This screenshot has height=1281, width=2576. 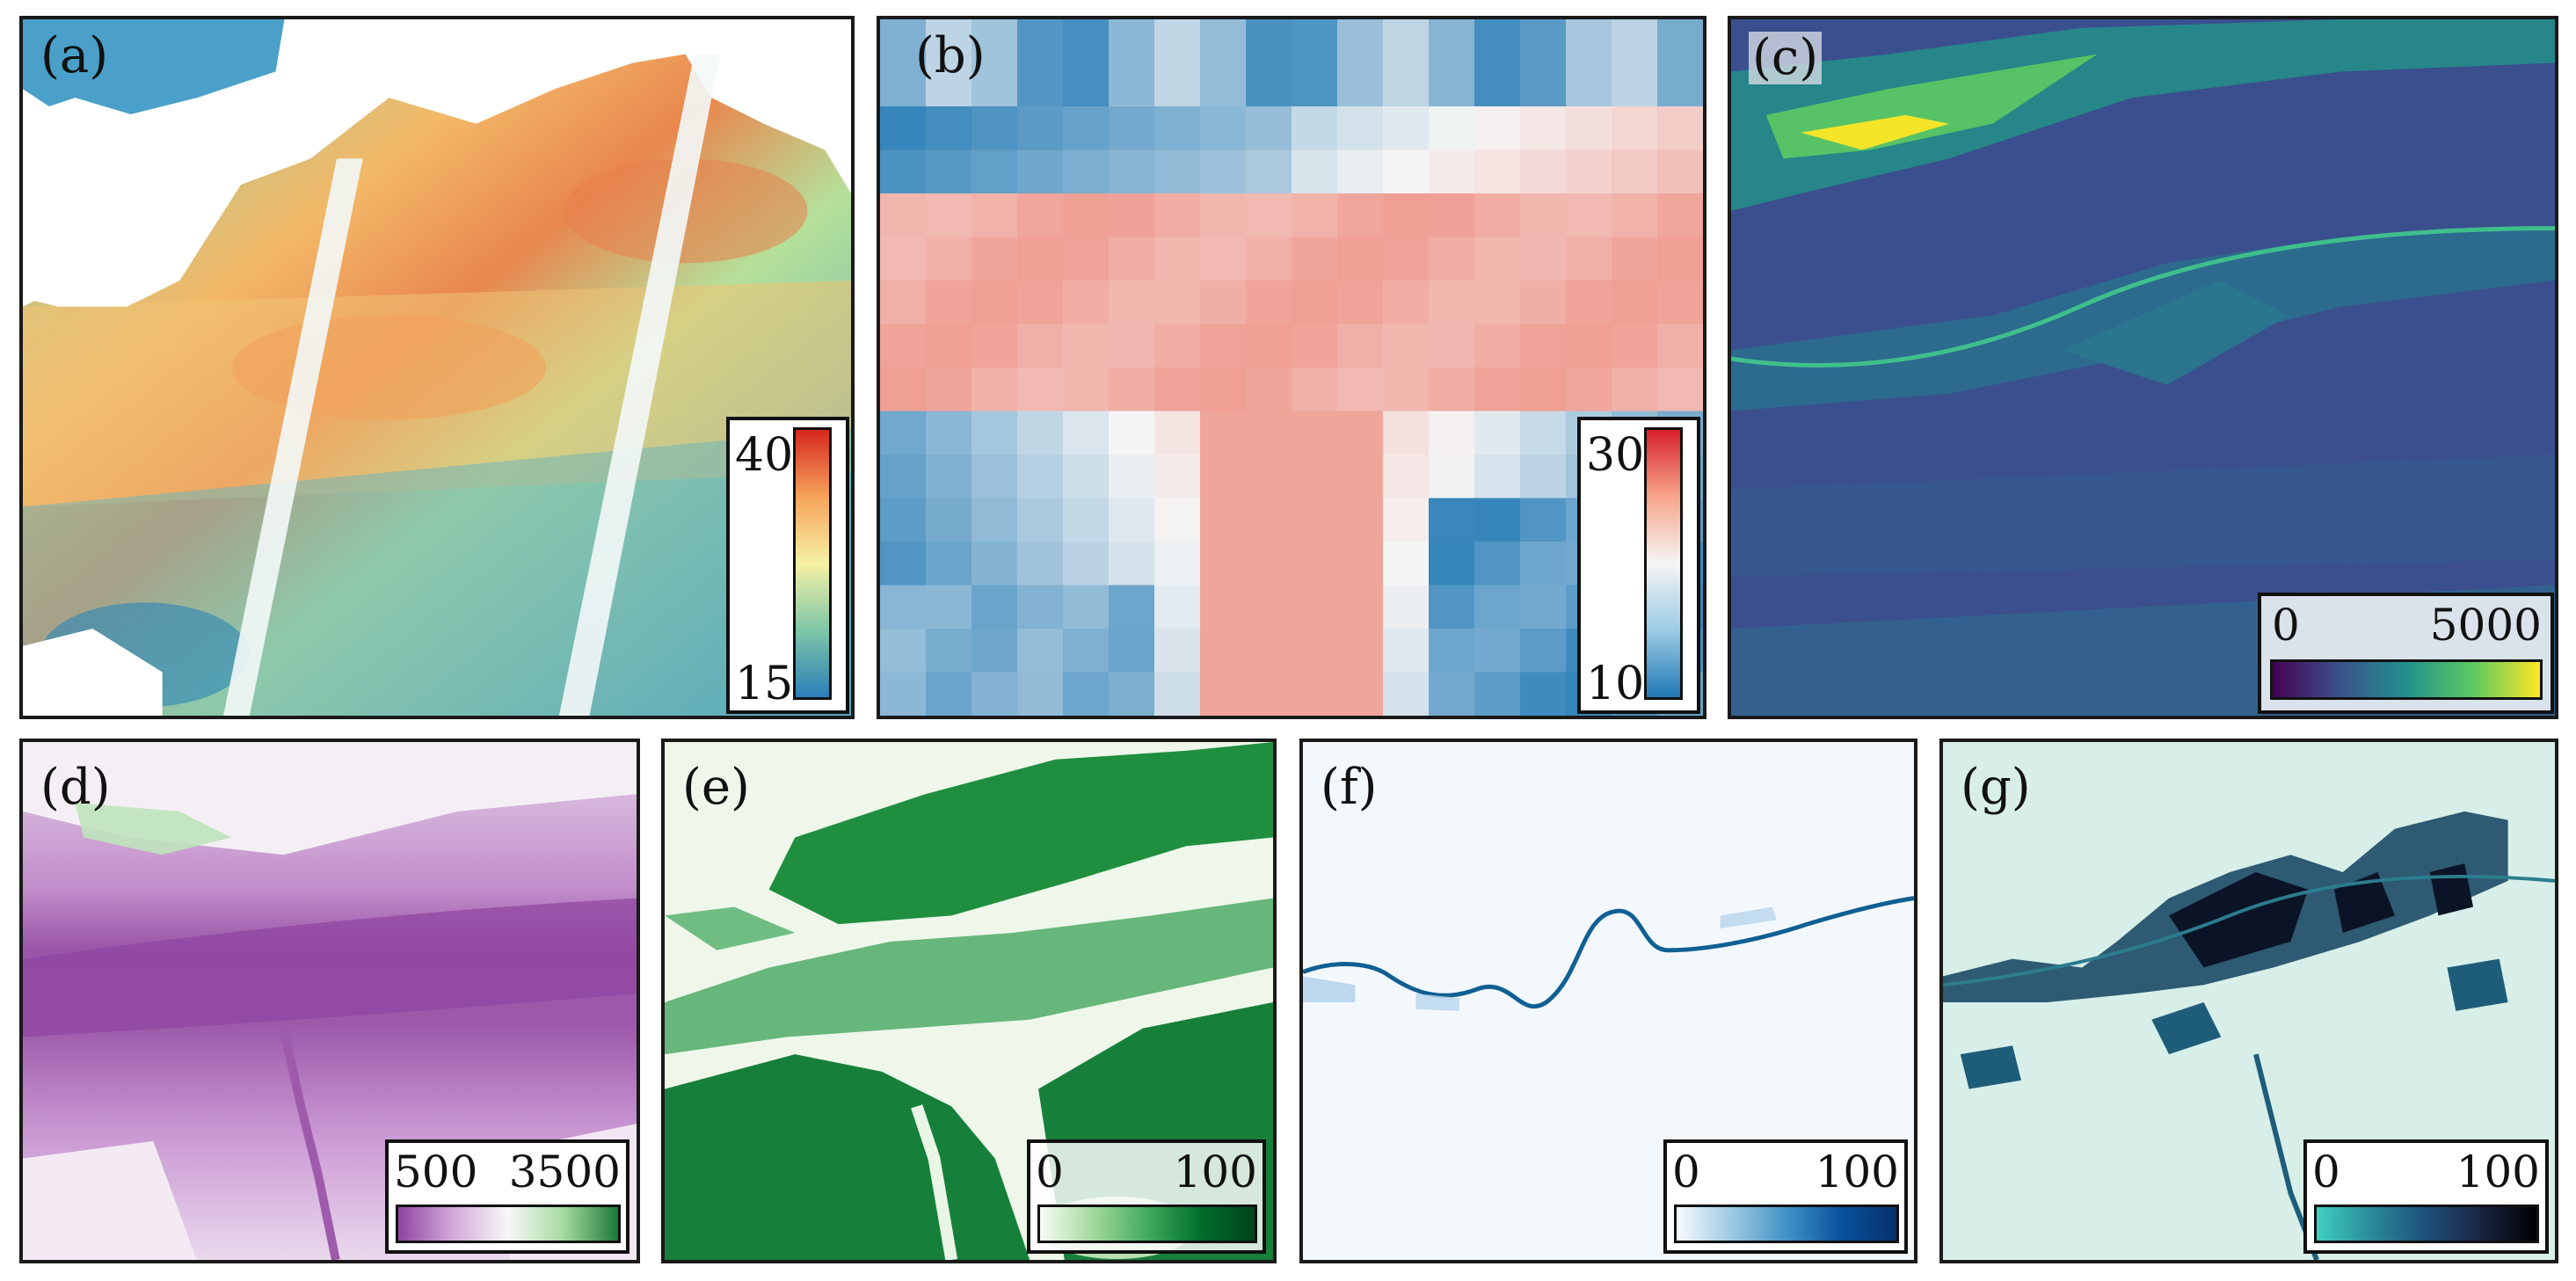 What do you see at coordinates (2406, 653) in the screenshot?
I see `colorbar-legend: 0 5000` at bounding box center [2406, 653].